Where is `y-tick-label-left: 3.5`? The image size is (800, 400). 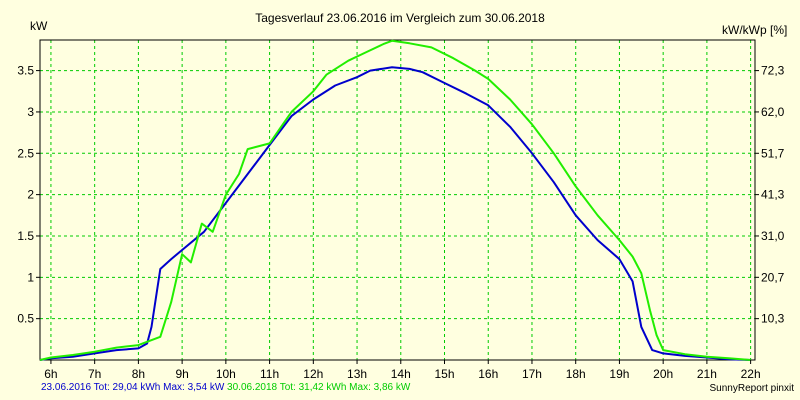 y-tick-label-left: 3.5 is located at coordinates (25, 71).